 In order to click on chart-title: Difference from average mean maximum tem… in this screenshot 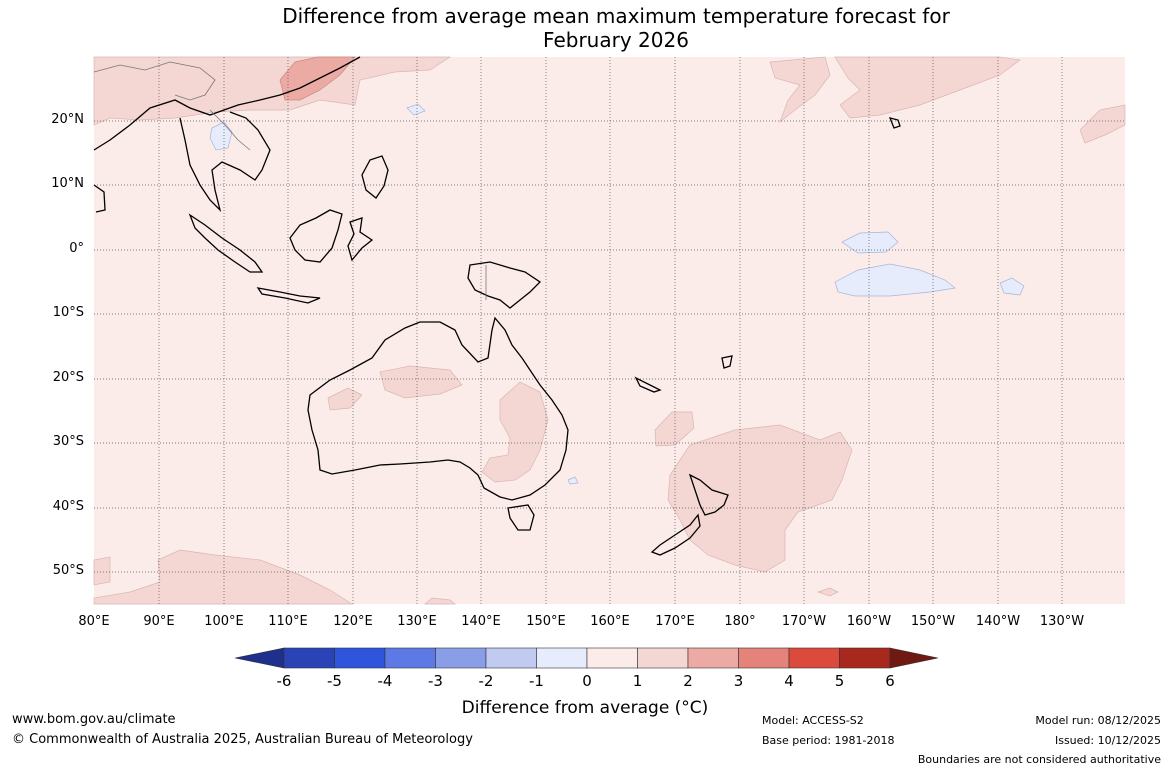, I will do `click(586, 28)`.